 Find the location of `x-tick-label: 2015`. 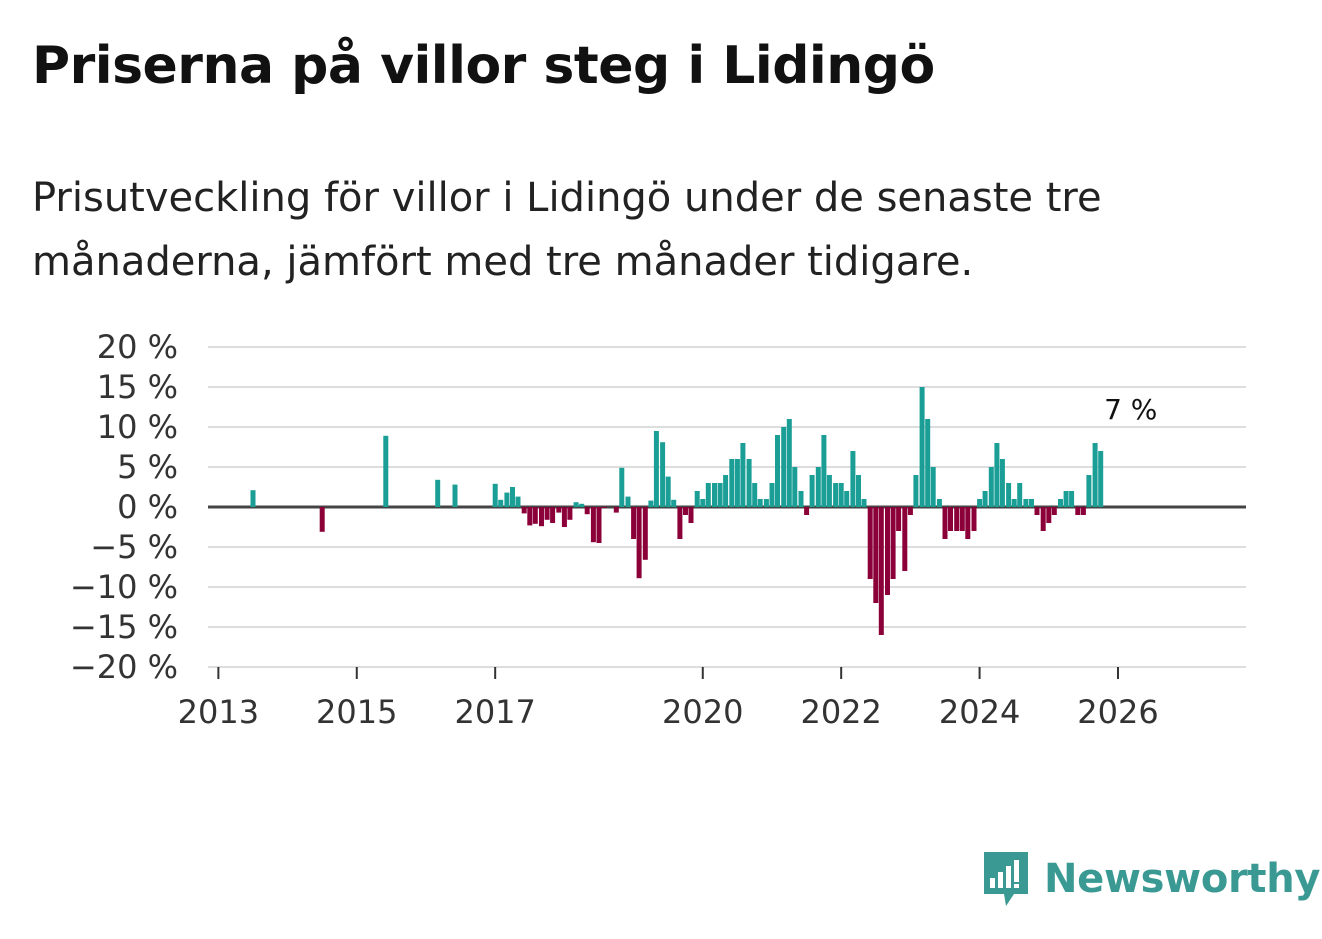

x-tick-label: 2015 is located at coordinates (356, 712).